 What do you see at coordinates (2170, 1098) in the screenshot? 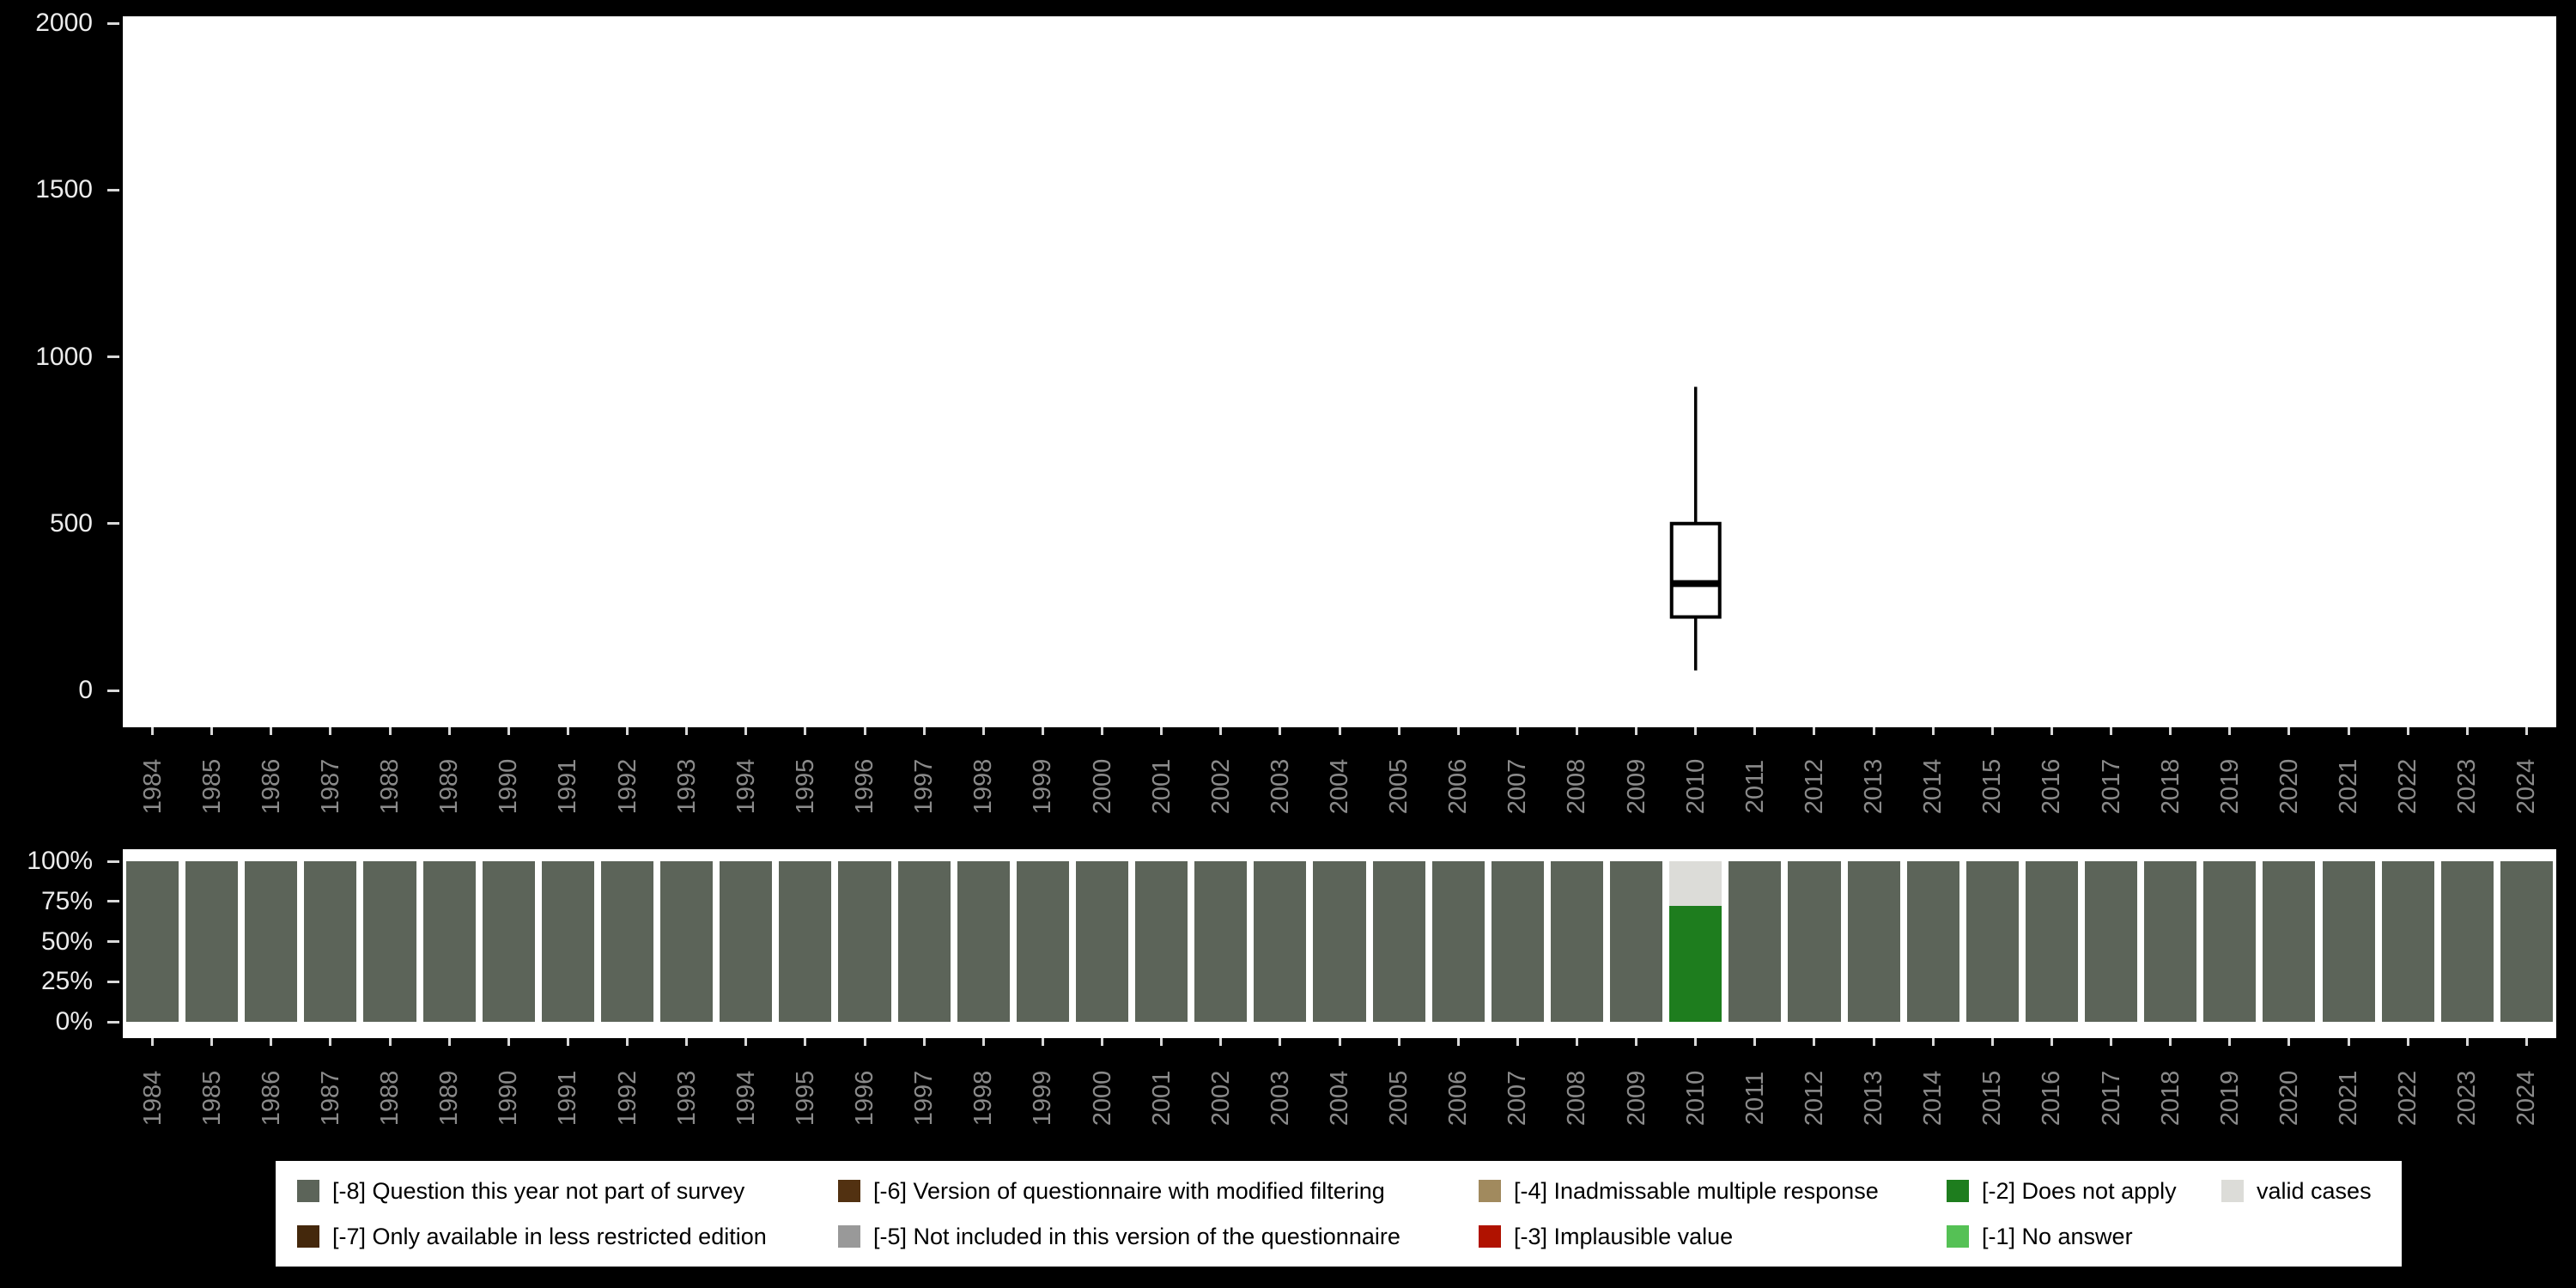
I see `x-axis-year-label: 2018` at bounding box center [2170, 1098].